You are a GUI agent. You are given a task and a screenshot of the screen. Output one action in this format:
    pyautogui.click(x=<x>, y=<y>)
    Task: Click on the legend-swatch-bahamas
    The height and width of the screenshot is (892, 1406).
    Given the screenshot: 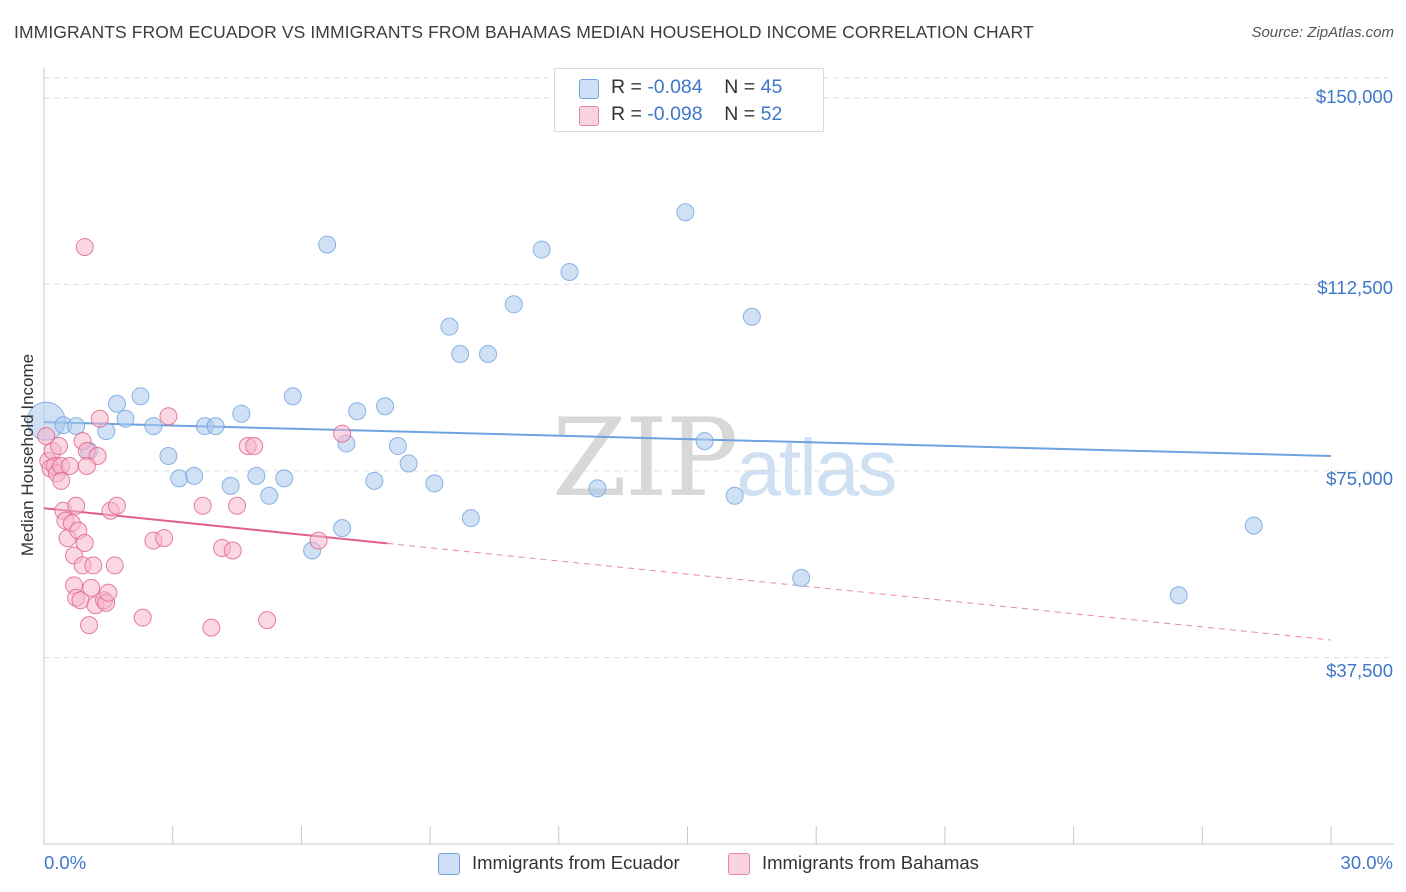 What is the action you would take?
    pyautogui.click(x=589, y=116)
    